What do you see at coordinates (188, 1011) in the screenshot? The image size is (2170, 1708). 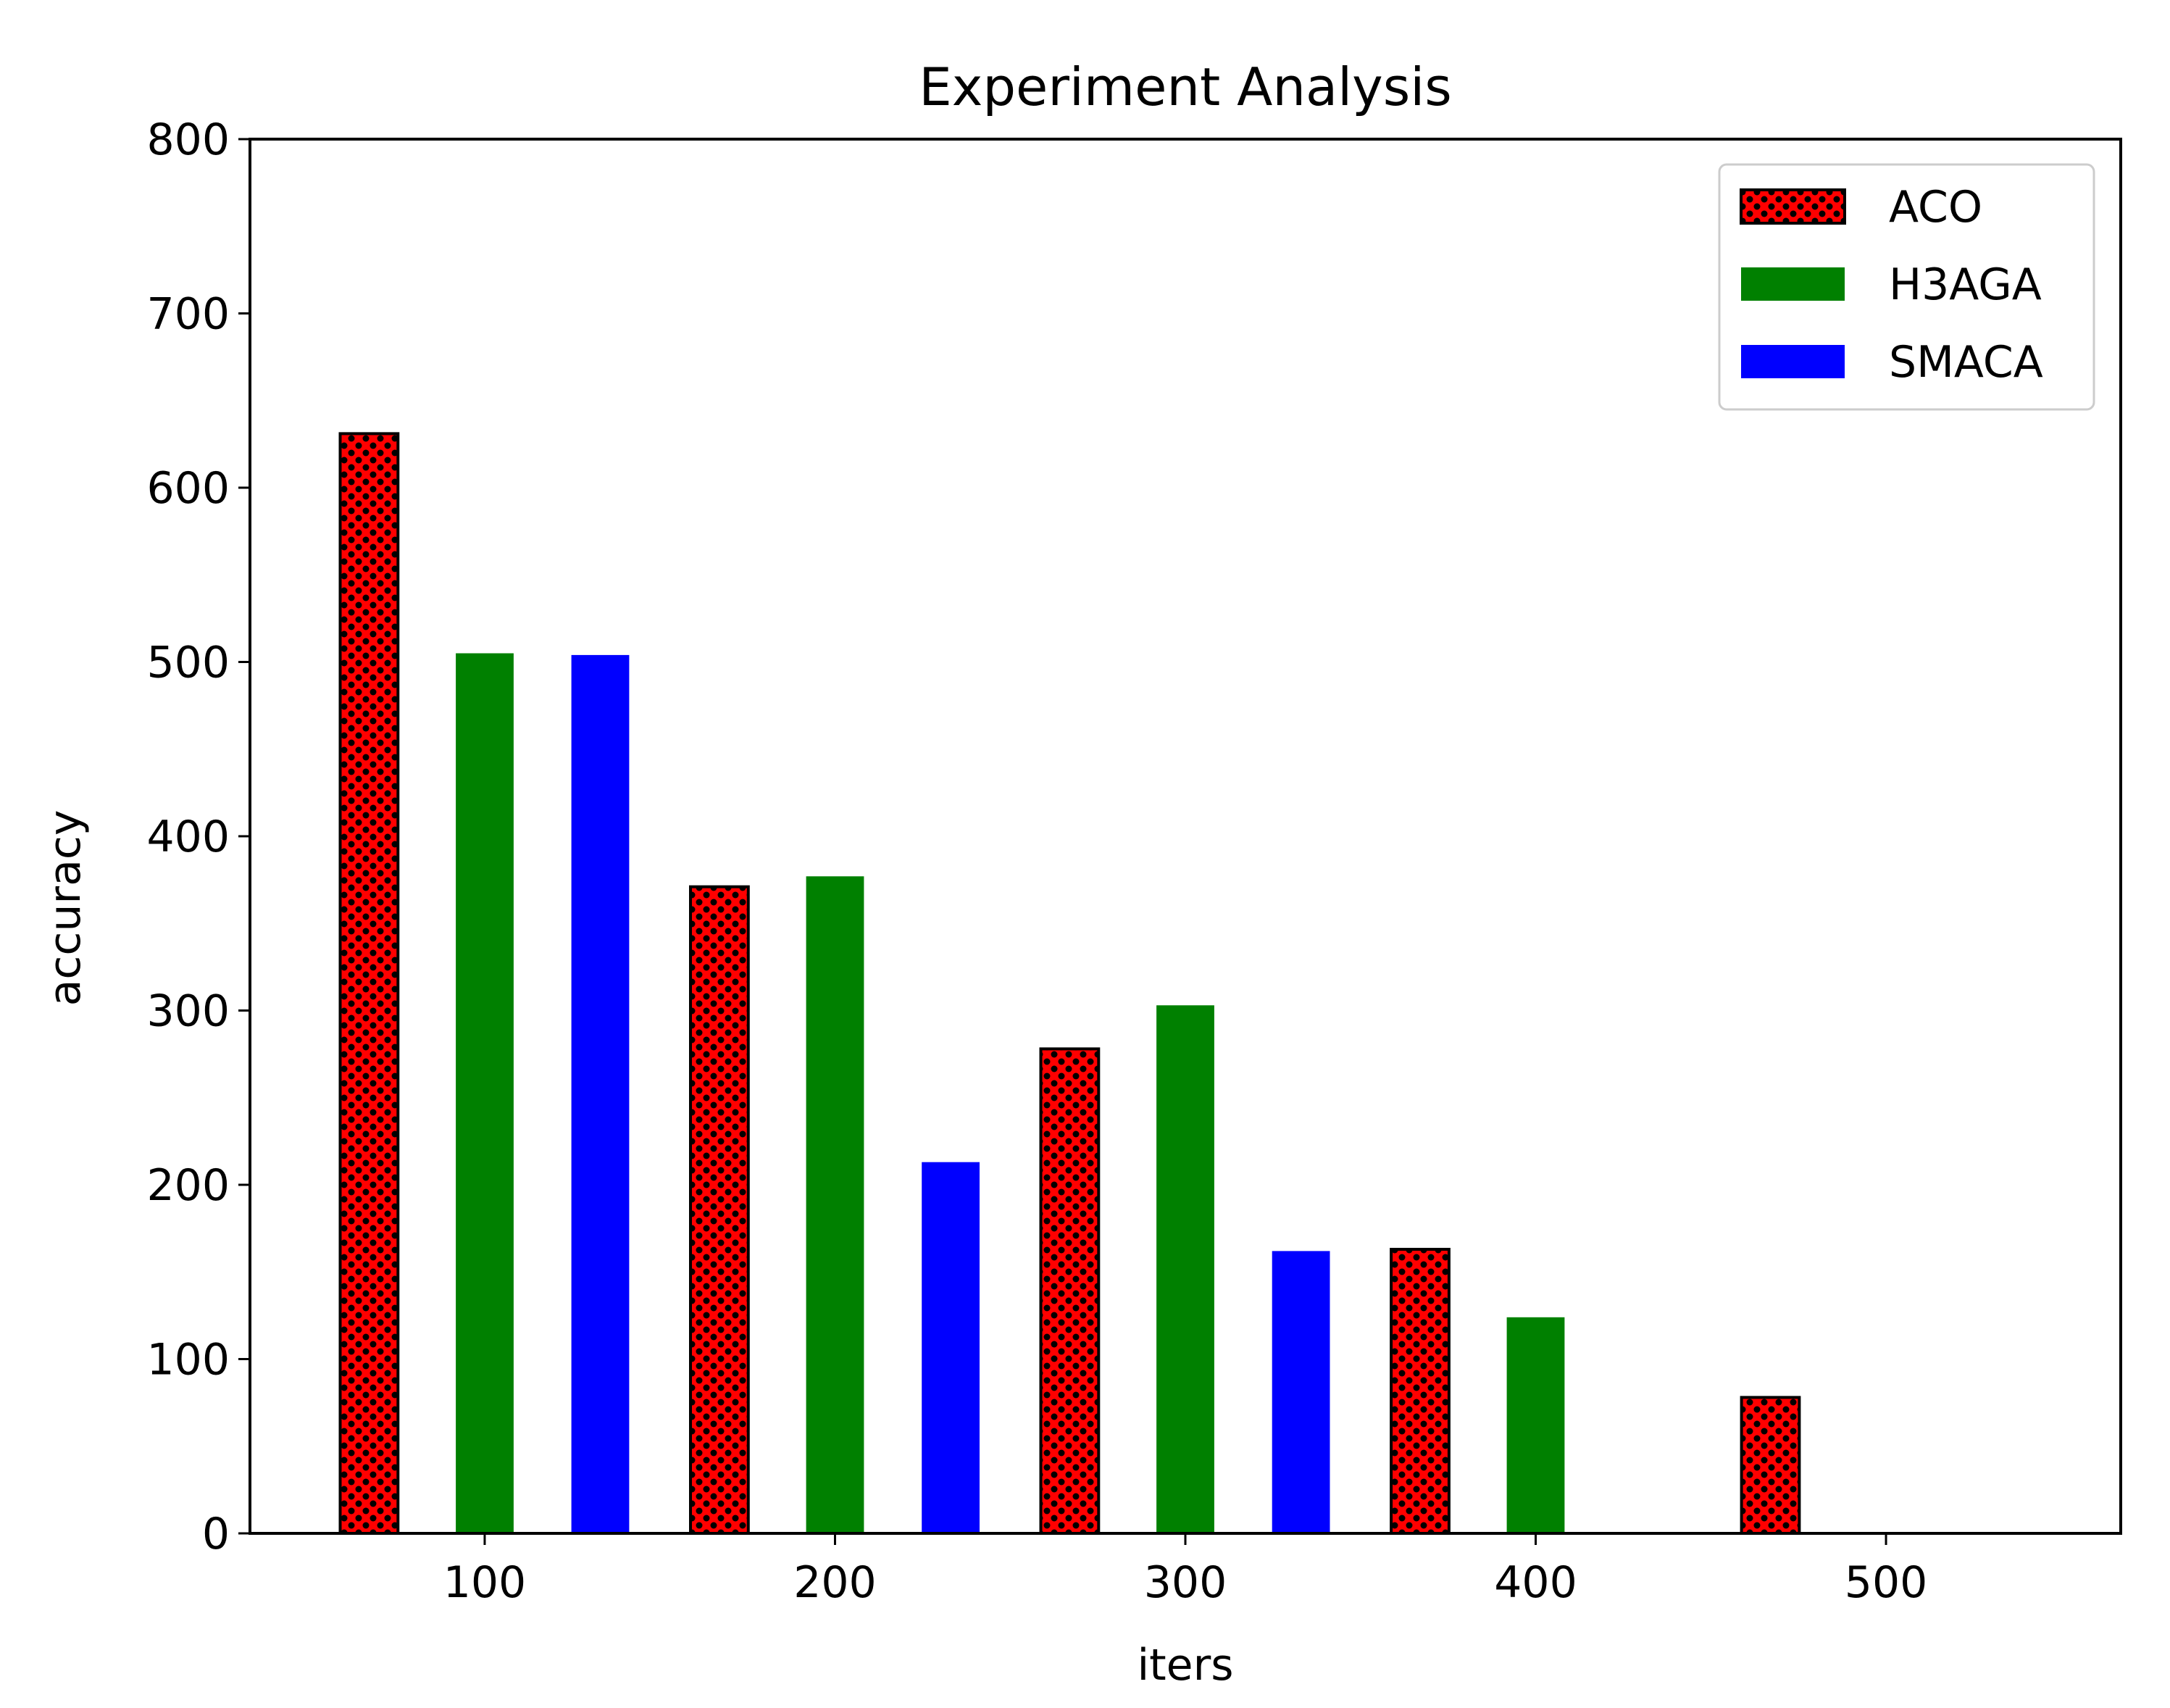 I see `y-tick-label: 300` at bounding box center [188, 1011].